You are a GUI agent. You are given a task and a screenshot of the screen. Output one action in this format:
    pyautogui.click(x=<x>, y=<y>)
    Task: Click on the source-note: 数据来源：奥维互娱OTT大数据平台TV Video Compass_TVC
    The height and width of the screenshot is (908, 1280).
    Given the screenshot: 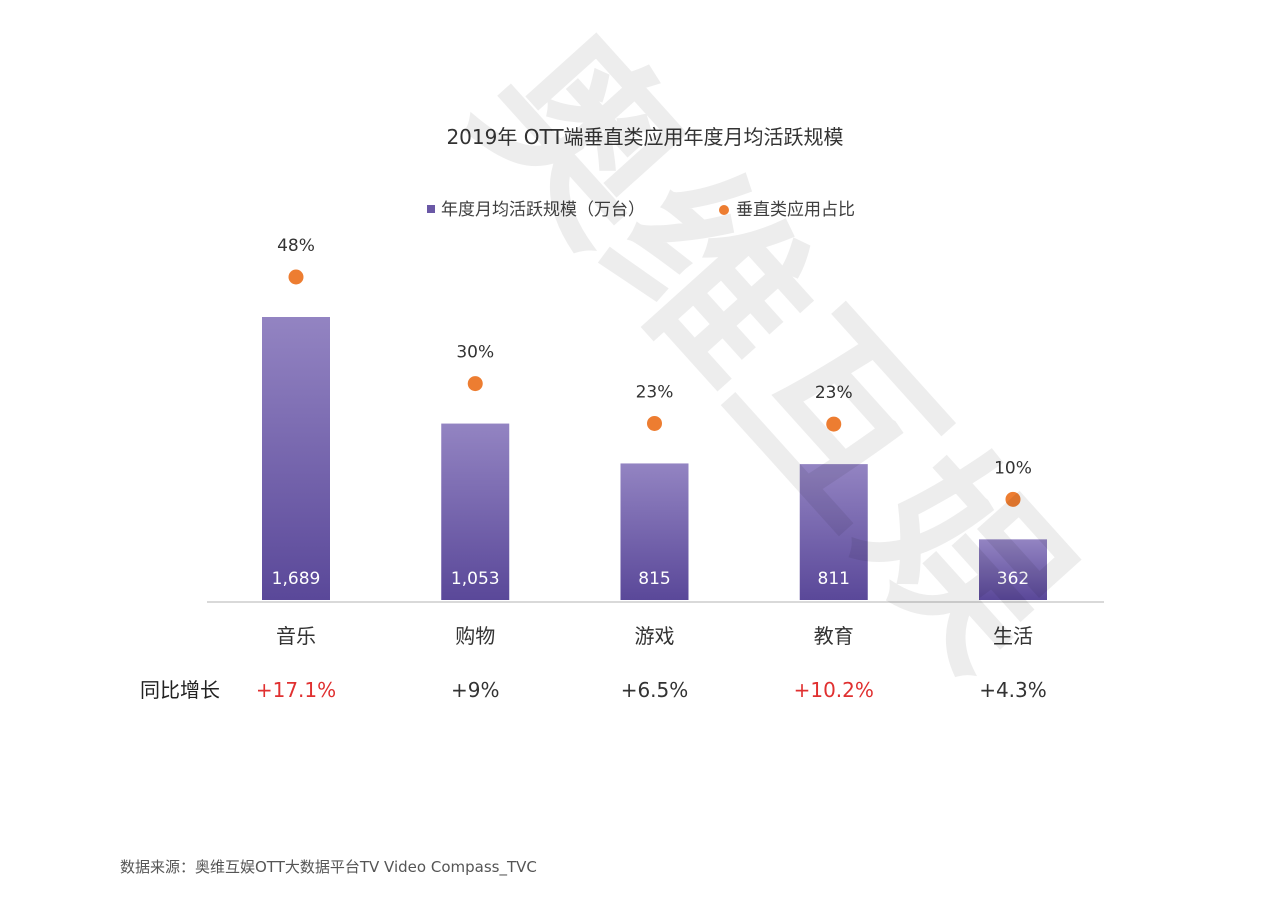 What is the action you would take?
    pyautogui.click(x=328, y=867)
    